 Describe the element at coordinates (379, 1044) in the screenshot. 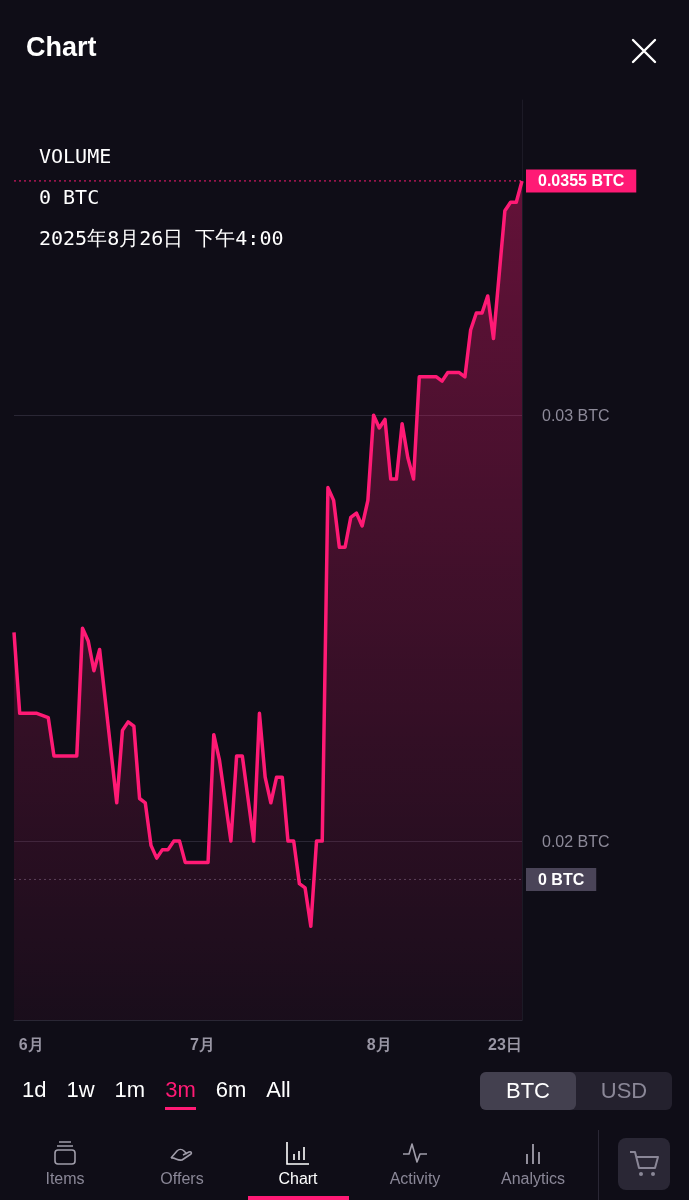

I see `x-tick-label: 8月` at that location.